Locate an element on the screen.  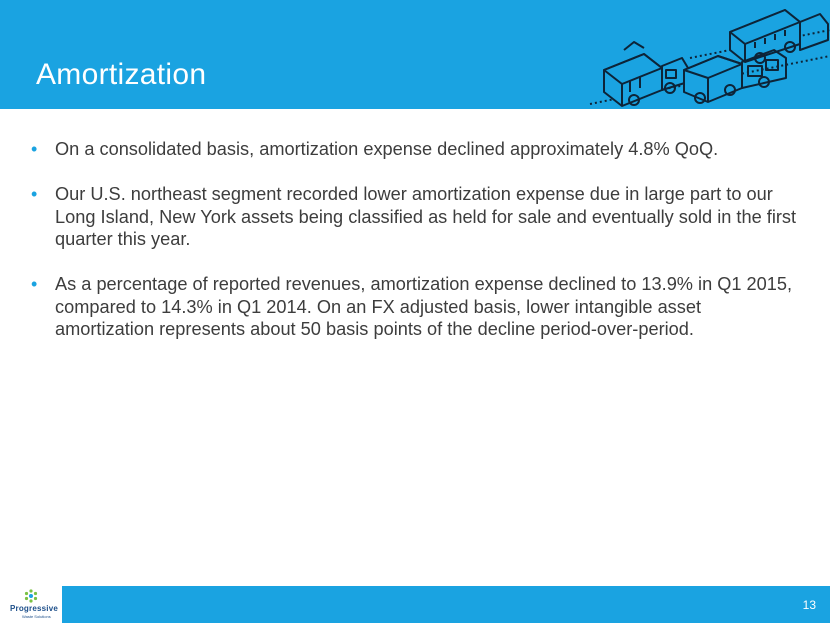
slide-title: Amortization is located at coordinates (121, 74).